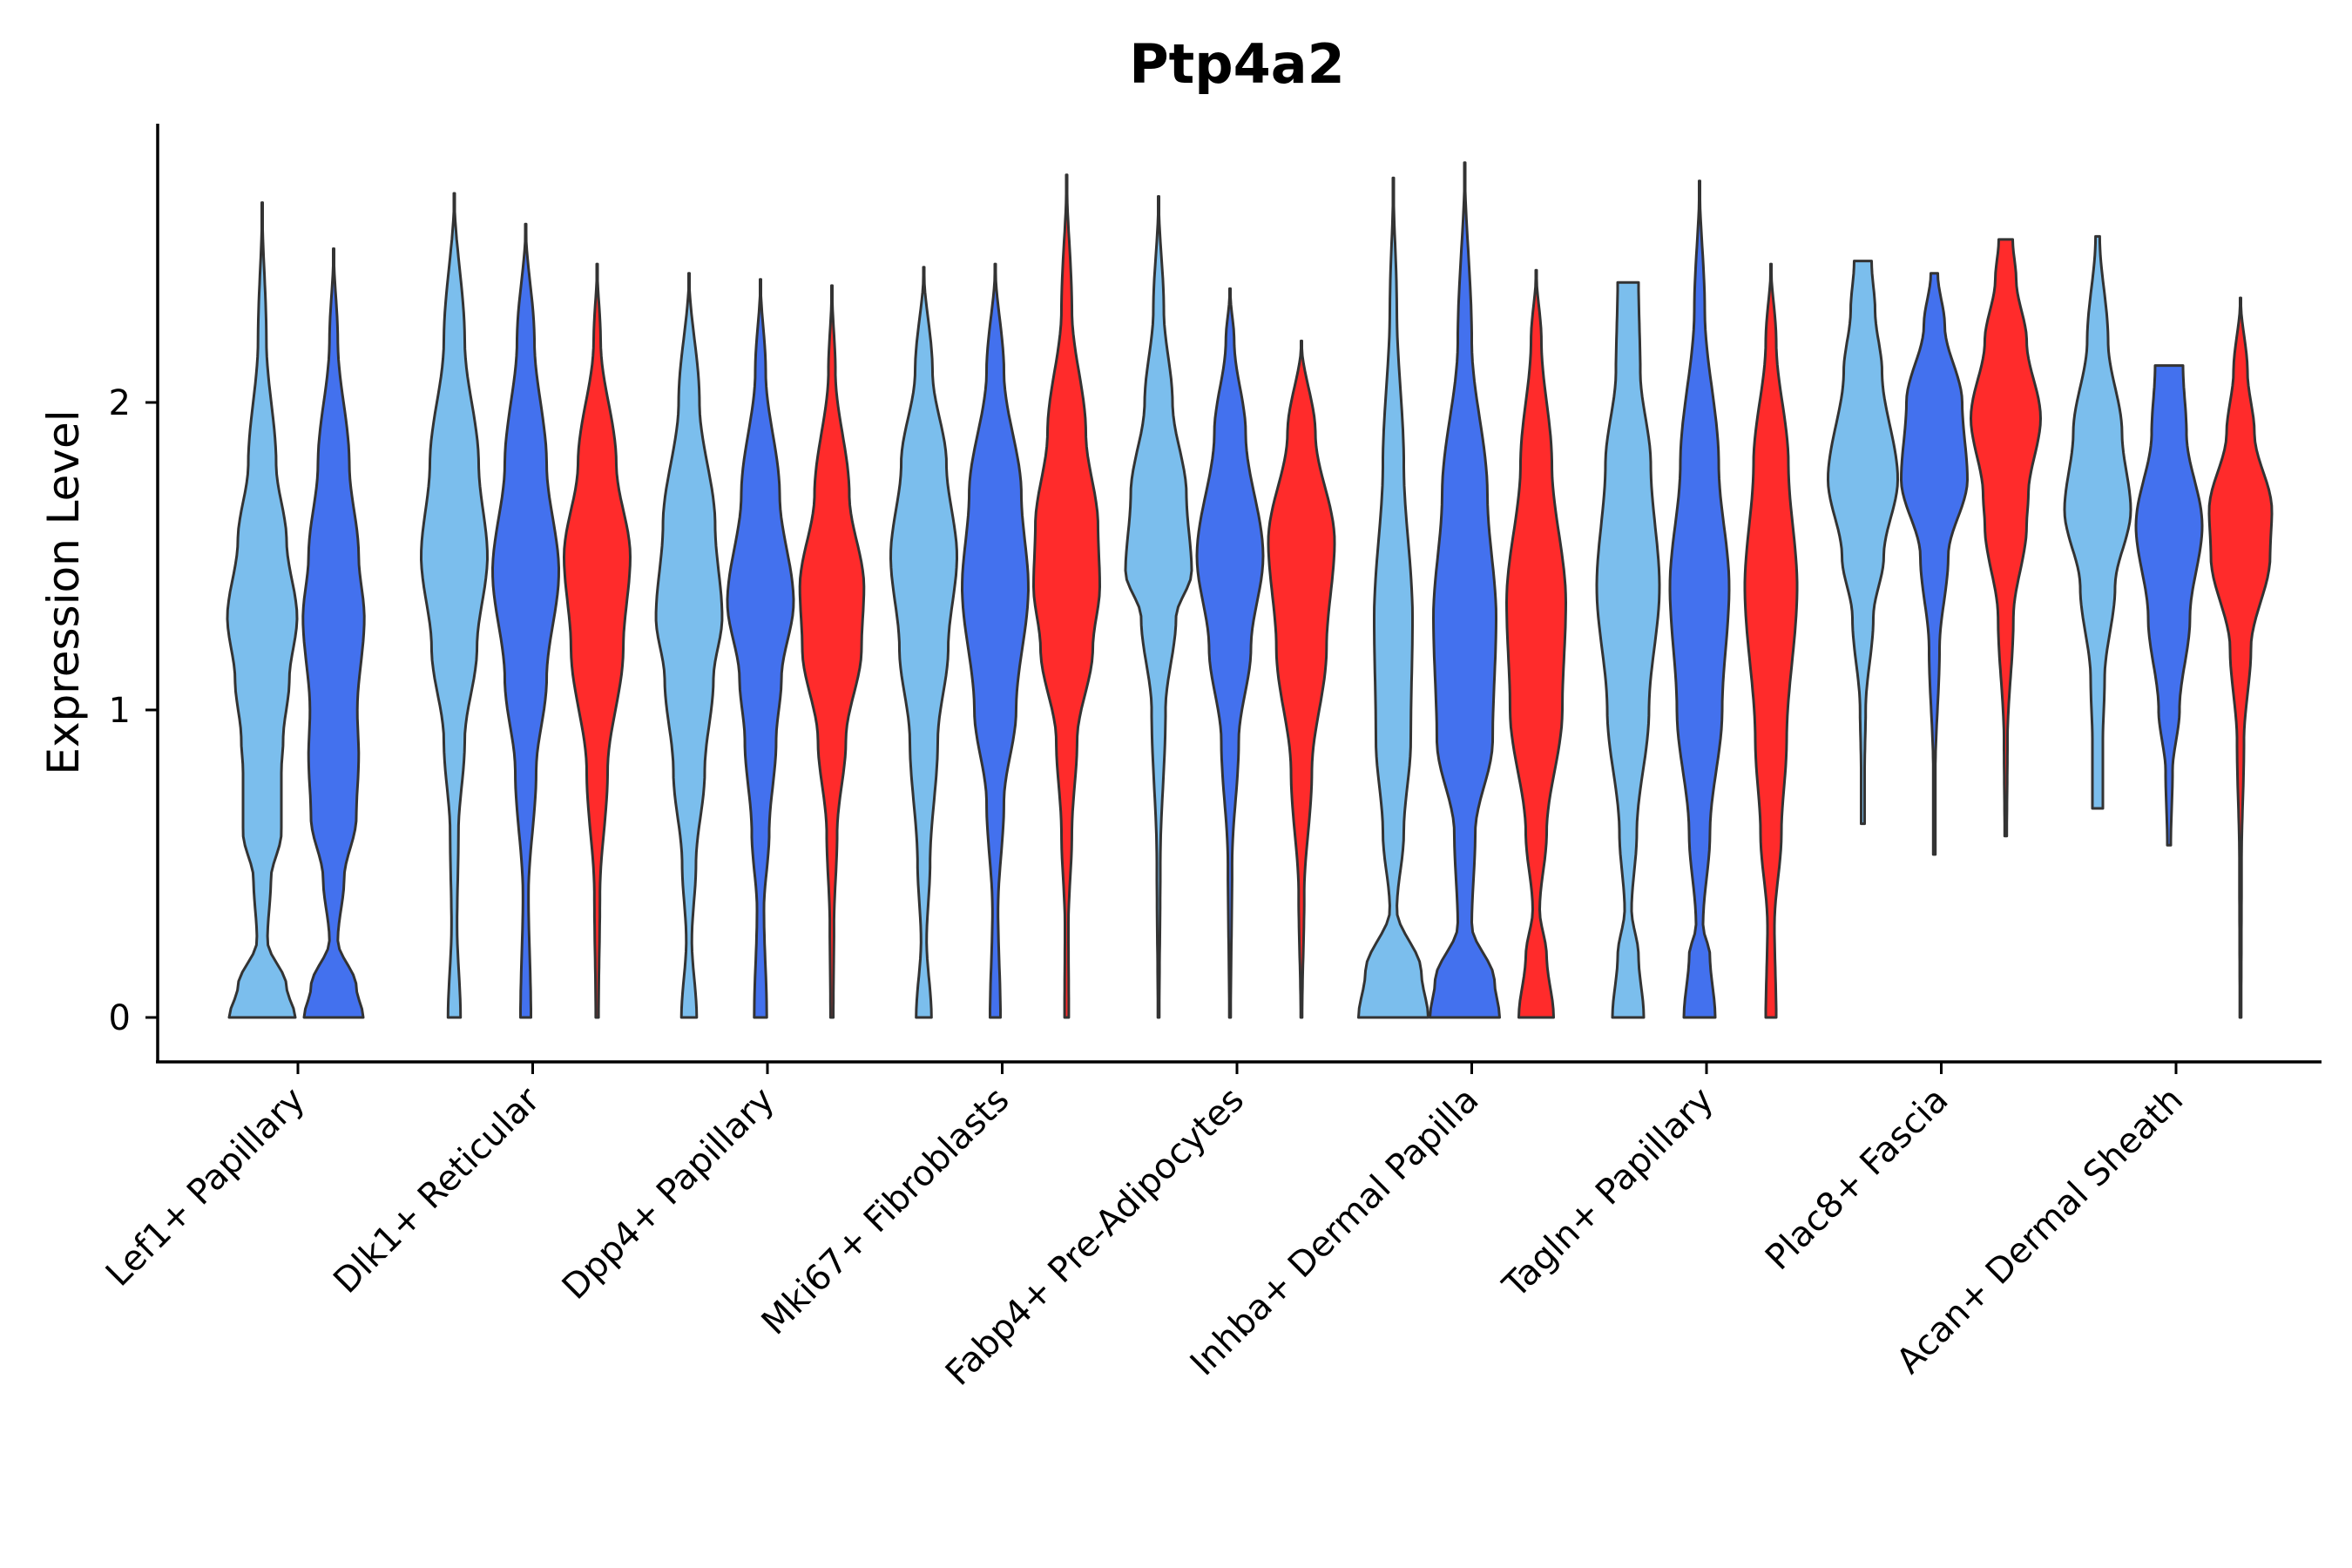 The width and height of the screenshot is (2352, 1568). Describe the element at coordinates (205, 1187) in the screenshot. I see `x-tick-label: Lef1+ Papillary` at that location.